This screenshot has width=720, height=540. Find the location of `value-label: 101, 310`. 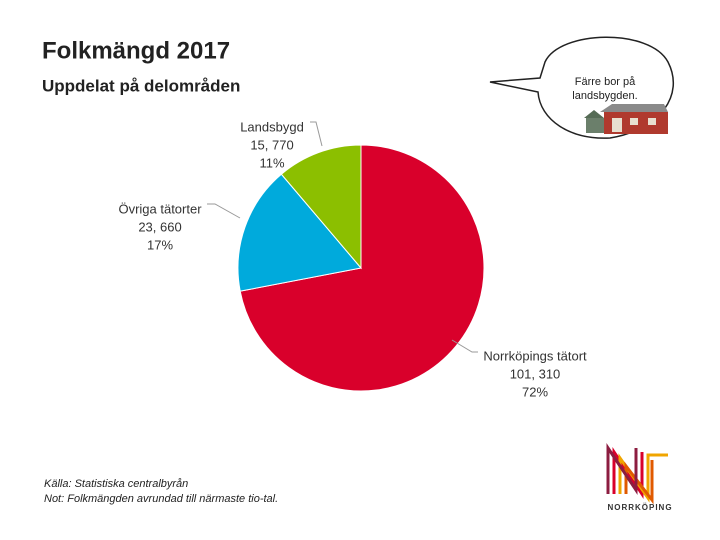

value-label: 101, 310 is located at coordinates (535, 373).